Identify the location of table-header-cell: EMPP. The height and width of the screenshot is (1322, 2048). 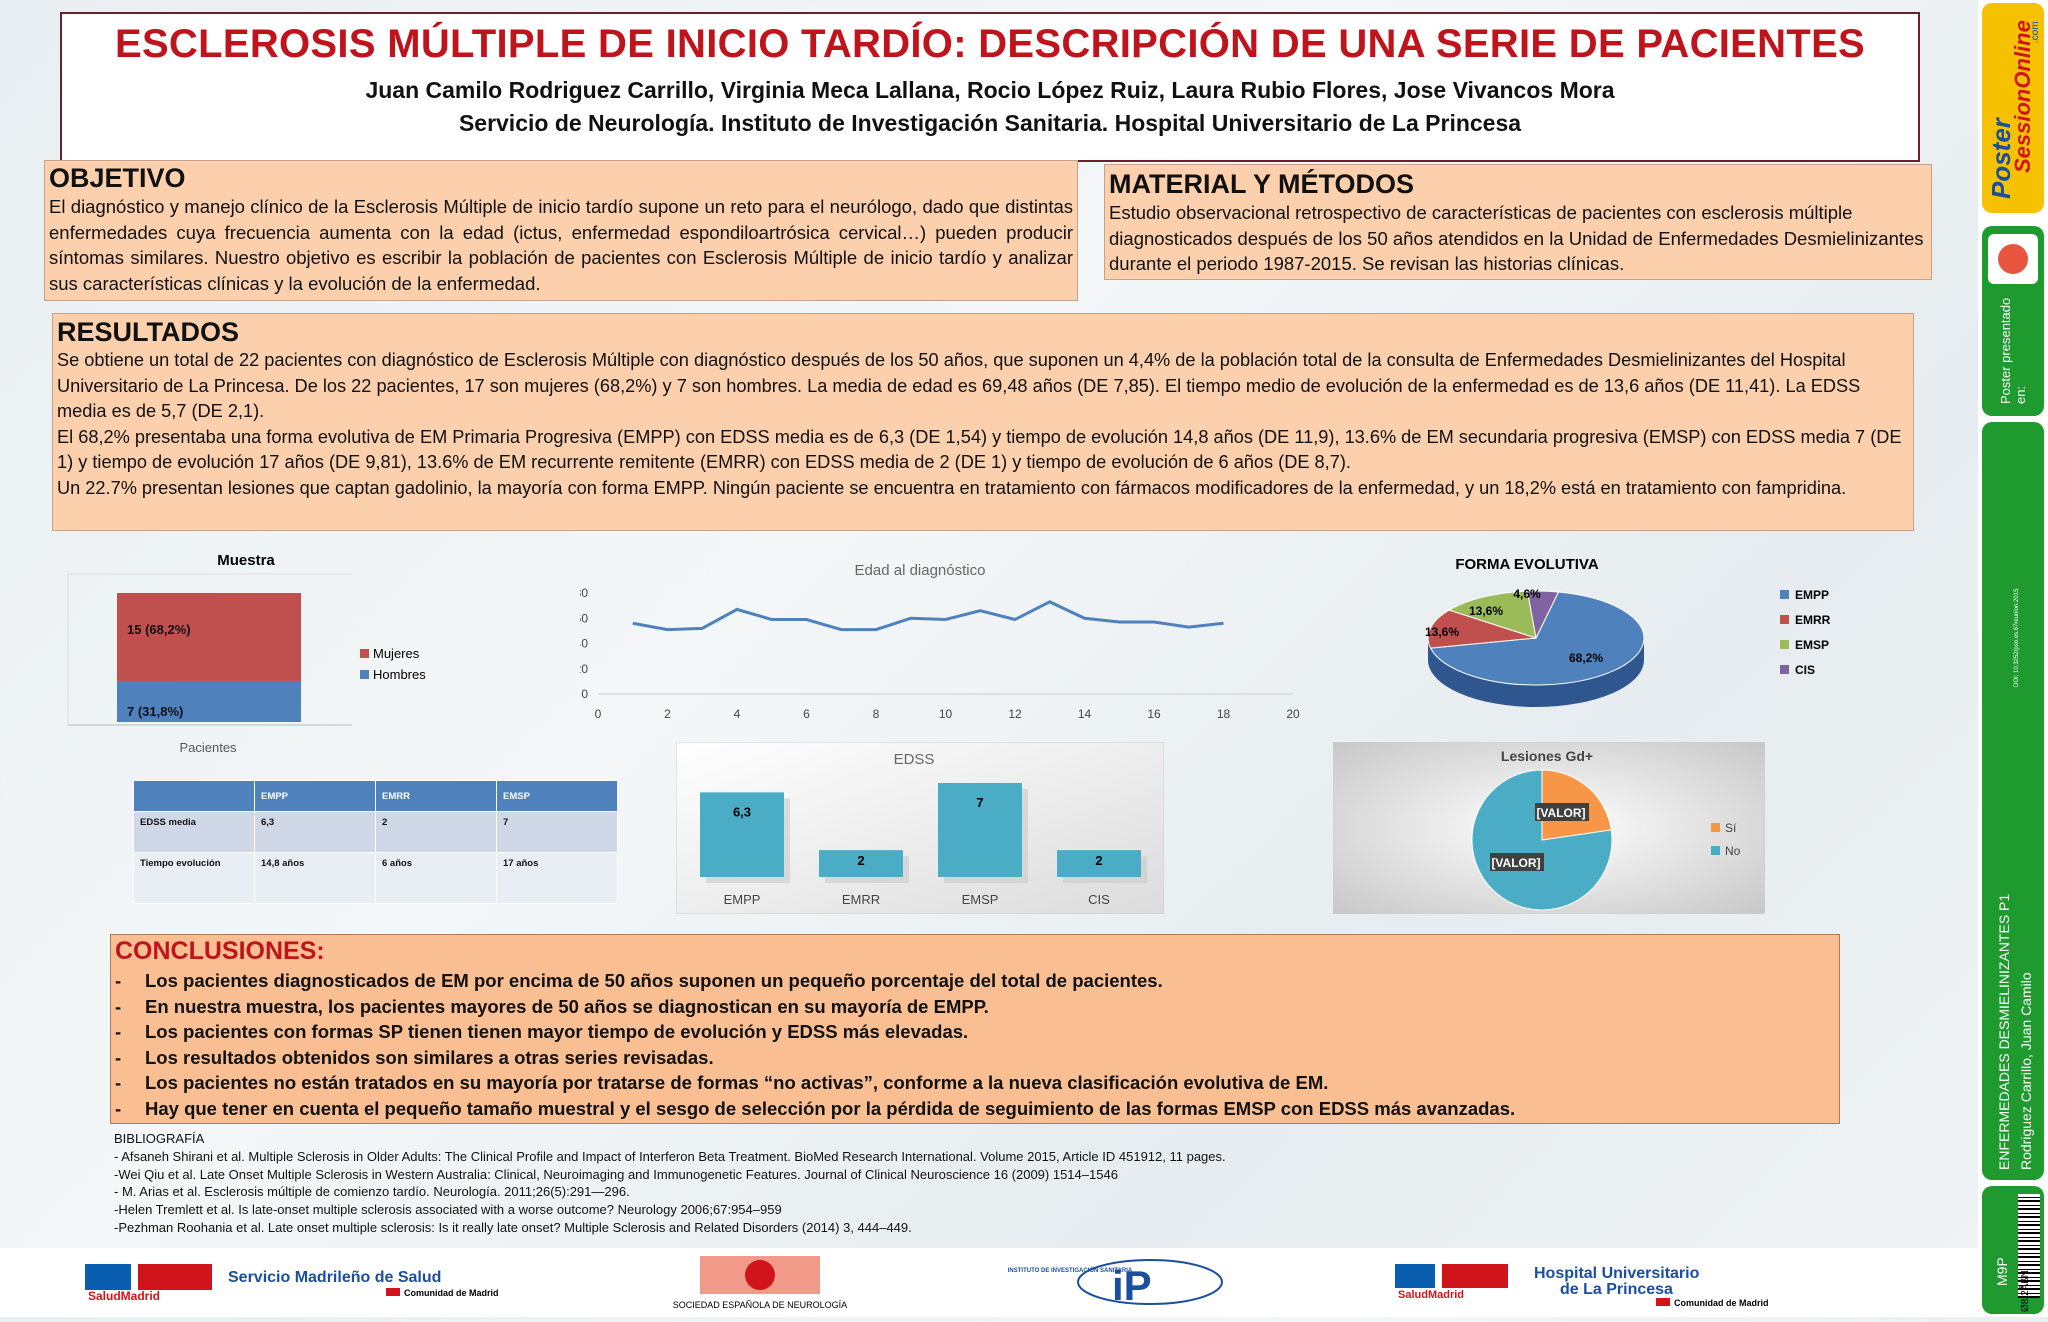
(315, 796).